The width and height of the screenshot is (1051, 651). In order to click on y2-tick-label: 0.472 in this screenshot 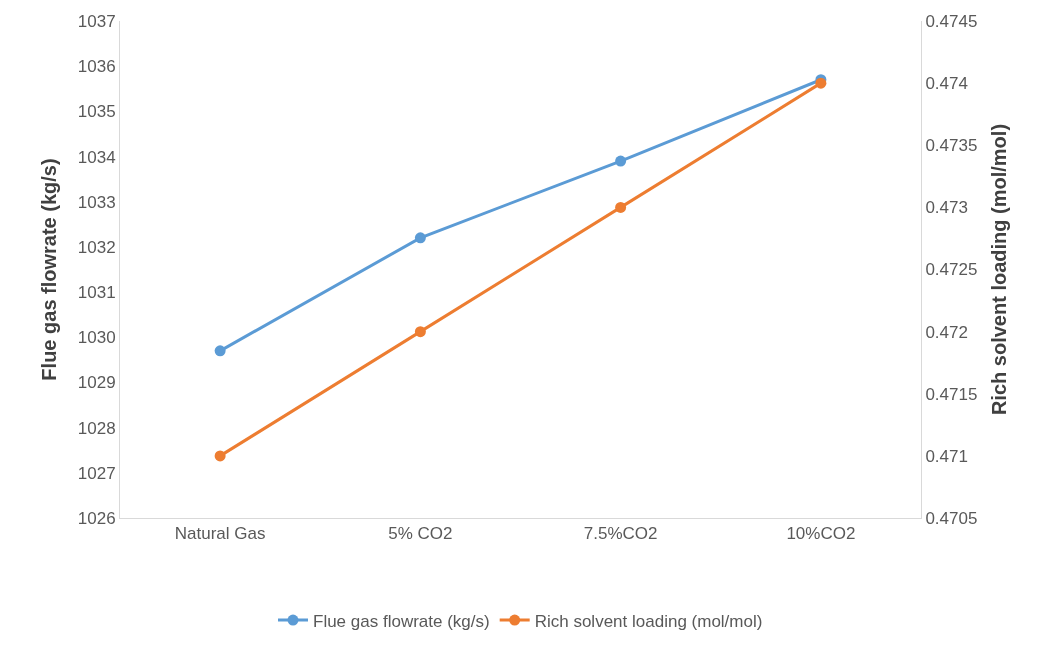, I will do `click(946, 332)`.